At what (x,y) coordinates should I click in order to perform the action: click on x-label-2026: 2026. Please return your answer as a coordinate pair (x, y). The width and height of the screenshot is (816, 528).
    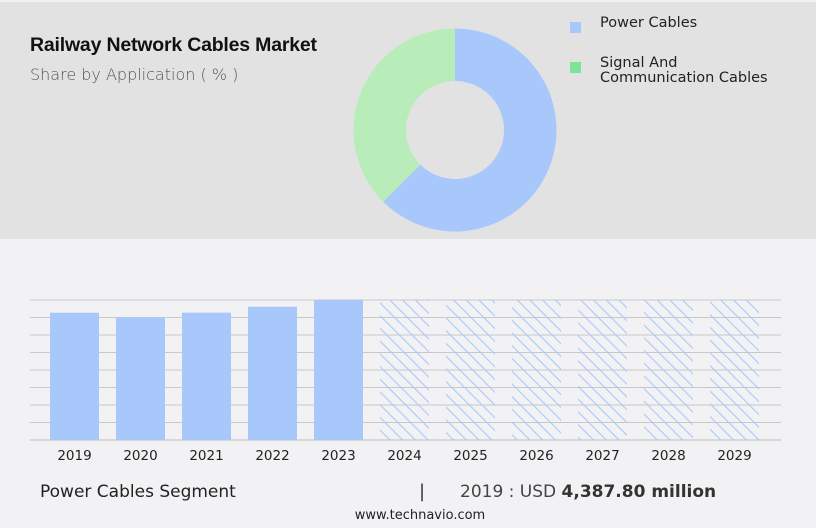
    Looking at the image, I should click on (536, 456).